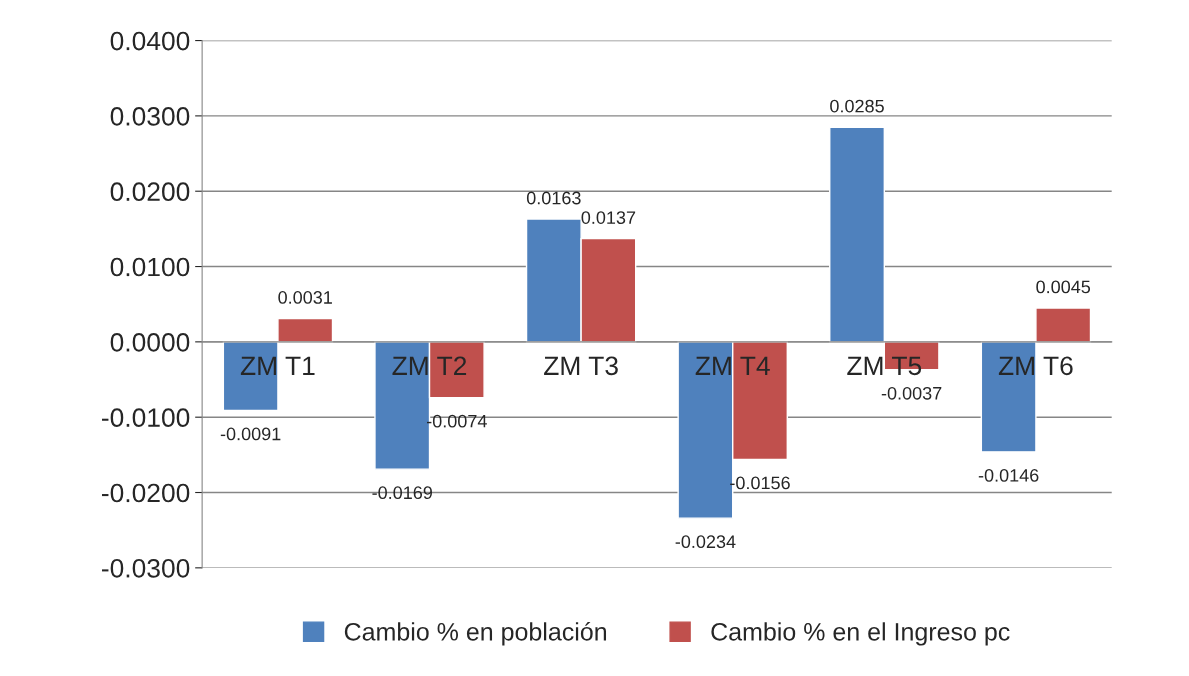  What do you see at coordinates (553, 198) in the screenshot?
I see `data-label: 0.0163` at bounding box center [553, 198].